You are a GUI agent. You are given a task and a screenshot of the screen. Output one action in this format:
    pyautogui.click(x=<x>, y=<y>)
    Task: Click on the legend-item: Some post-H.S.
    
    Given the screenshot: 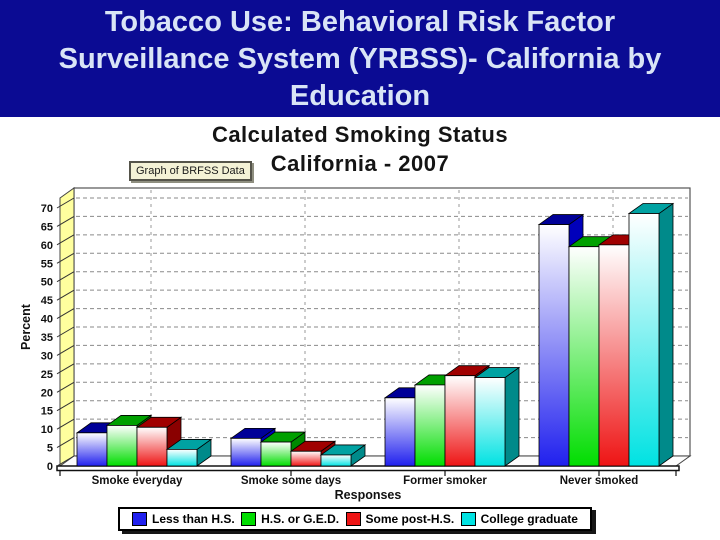 What is the action you would take?
    pyautogui.click(x=400, y=519)
    